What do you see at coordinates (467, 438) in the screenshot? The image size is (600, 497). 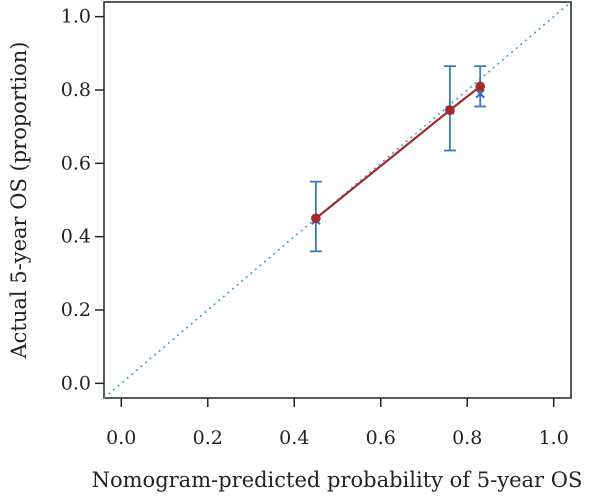 I see `x-tick-label: 0.8` at bounding box center [467, 438].